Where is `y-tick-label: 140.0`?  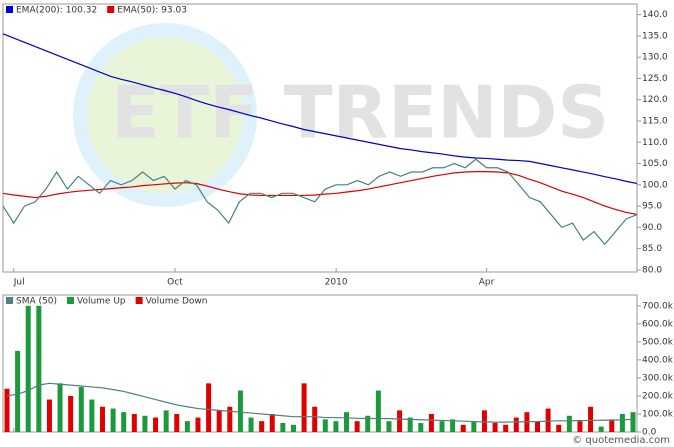
y-tick-label: 140.0 is located at coordinates (655, 15).